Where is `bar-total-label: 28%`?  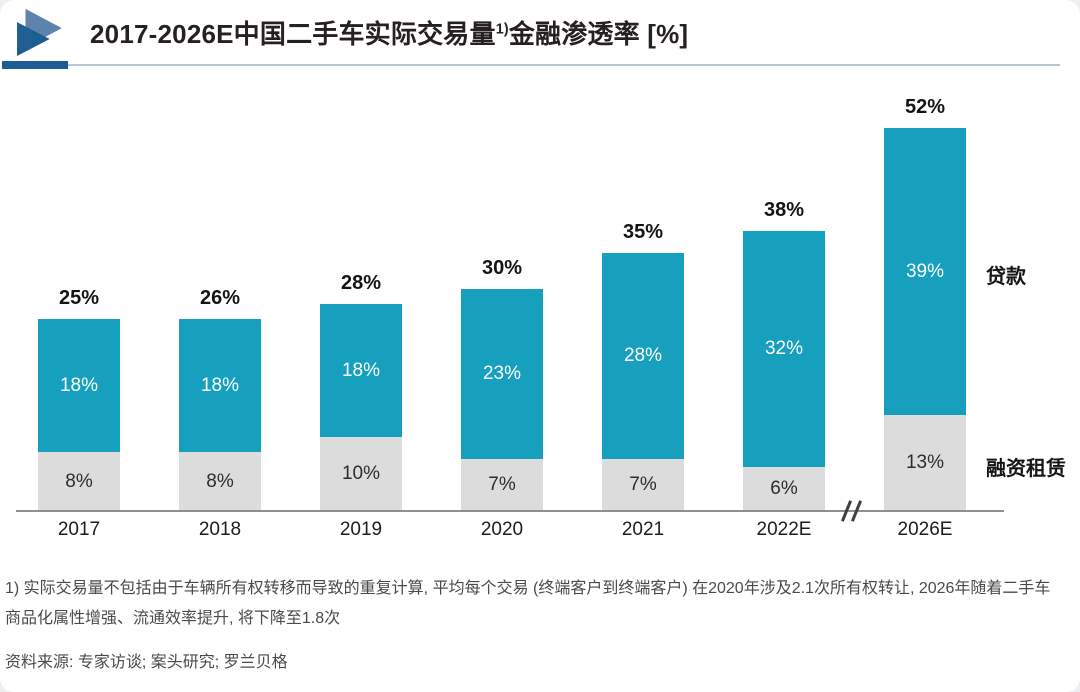 bar-total-label: 28% is located at coordinates (361, 283).